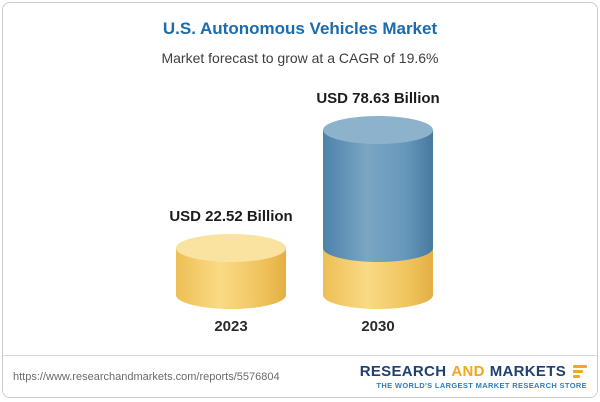 The image size is (600, 402). I want to click on bar-group-2023: USD 22.52 Billion 2023, so click(231, 271).